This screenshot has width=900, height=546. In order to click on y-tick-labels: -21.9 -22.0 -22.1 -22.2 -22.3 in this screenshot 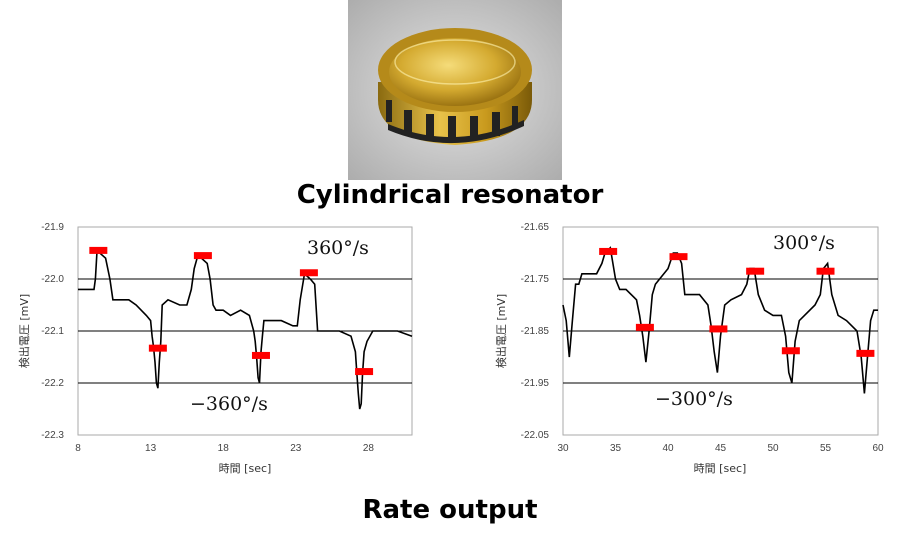, I will do `click(52, 331)`.